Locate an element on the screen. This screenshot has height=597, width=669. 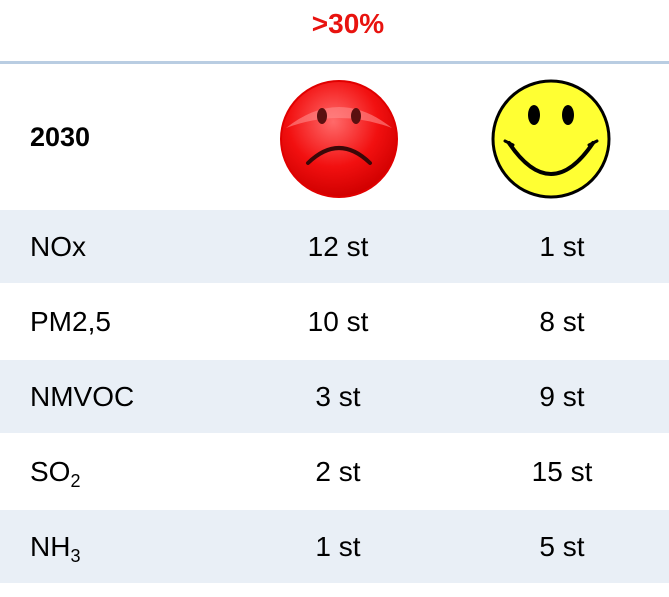
row-label: SO2 is located at coordinates (55, 471).